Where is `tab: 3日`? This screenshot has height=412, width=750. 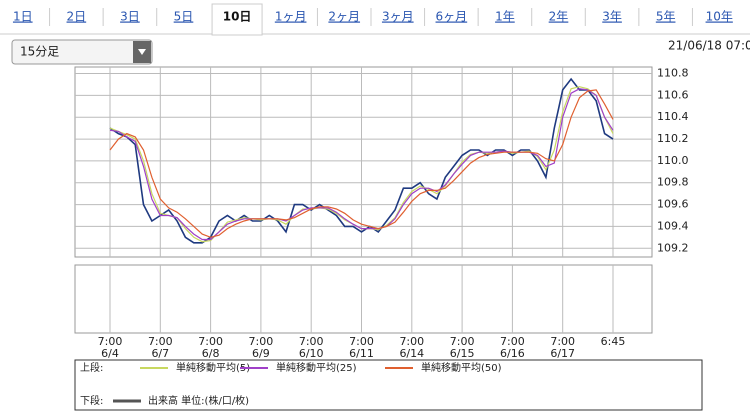 tab: 3日 is located at coordinates (130, 17).